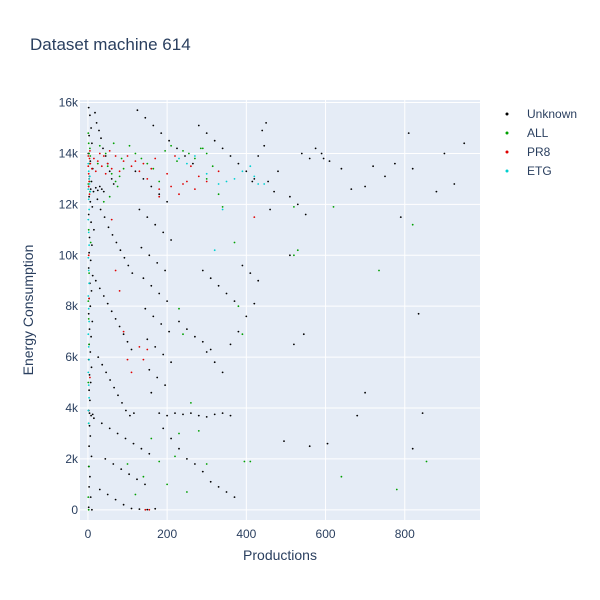  Describe the element at coordinates (541, 142) in the screenshot. I see `legend: Unknown ALL PR8 ETG` at that location.